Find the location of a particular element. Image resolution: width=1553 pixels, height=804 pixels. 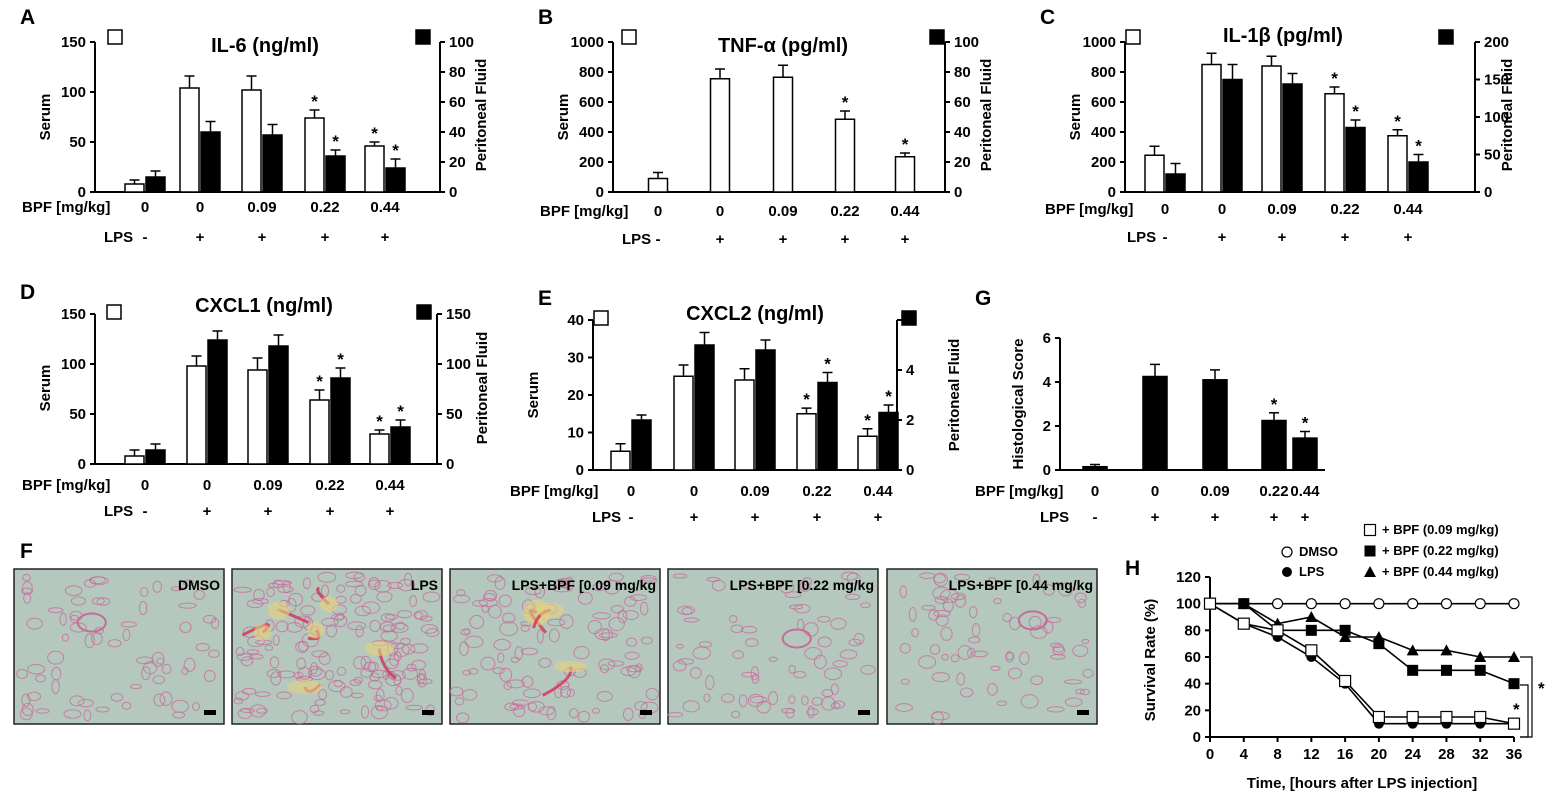

x-tick-label: 20 is located at coordinates (1379, 754).